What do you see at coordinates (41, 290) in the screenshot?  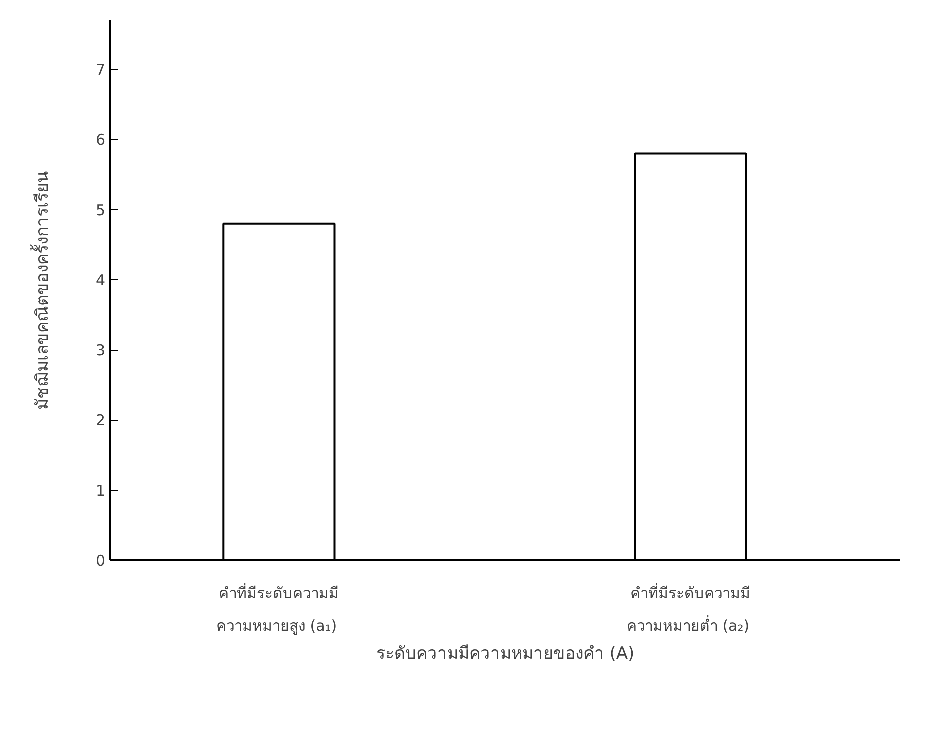 I see `y-axis-title: มัชฌิมเลขคณิตของครั้งการเรียน` at bounding box center [41, 290].